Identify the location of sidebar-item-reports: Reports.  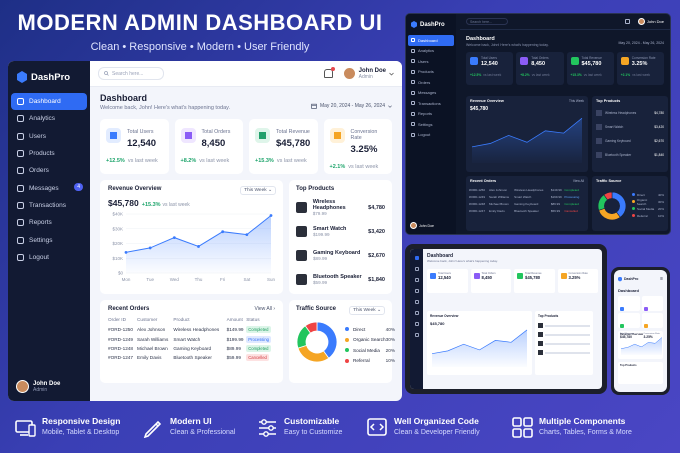
(49, 222).